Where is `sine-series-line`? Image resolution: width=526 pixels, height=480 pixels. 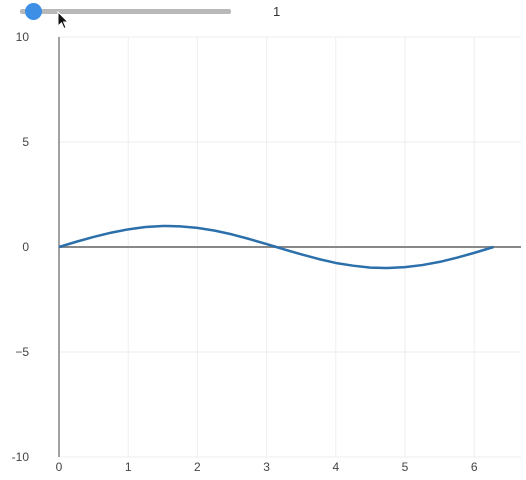 sine-series-line is located at coordinates (276, 247).